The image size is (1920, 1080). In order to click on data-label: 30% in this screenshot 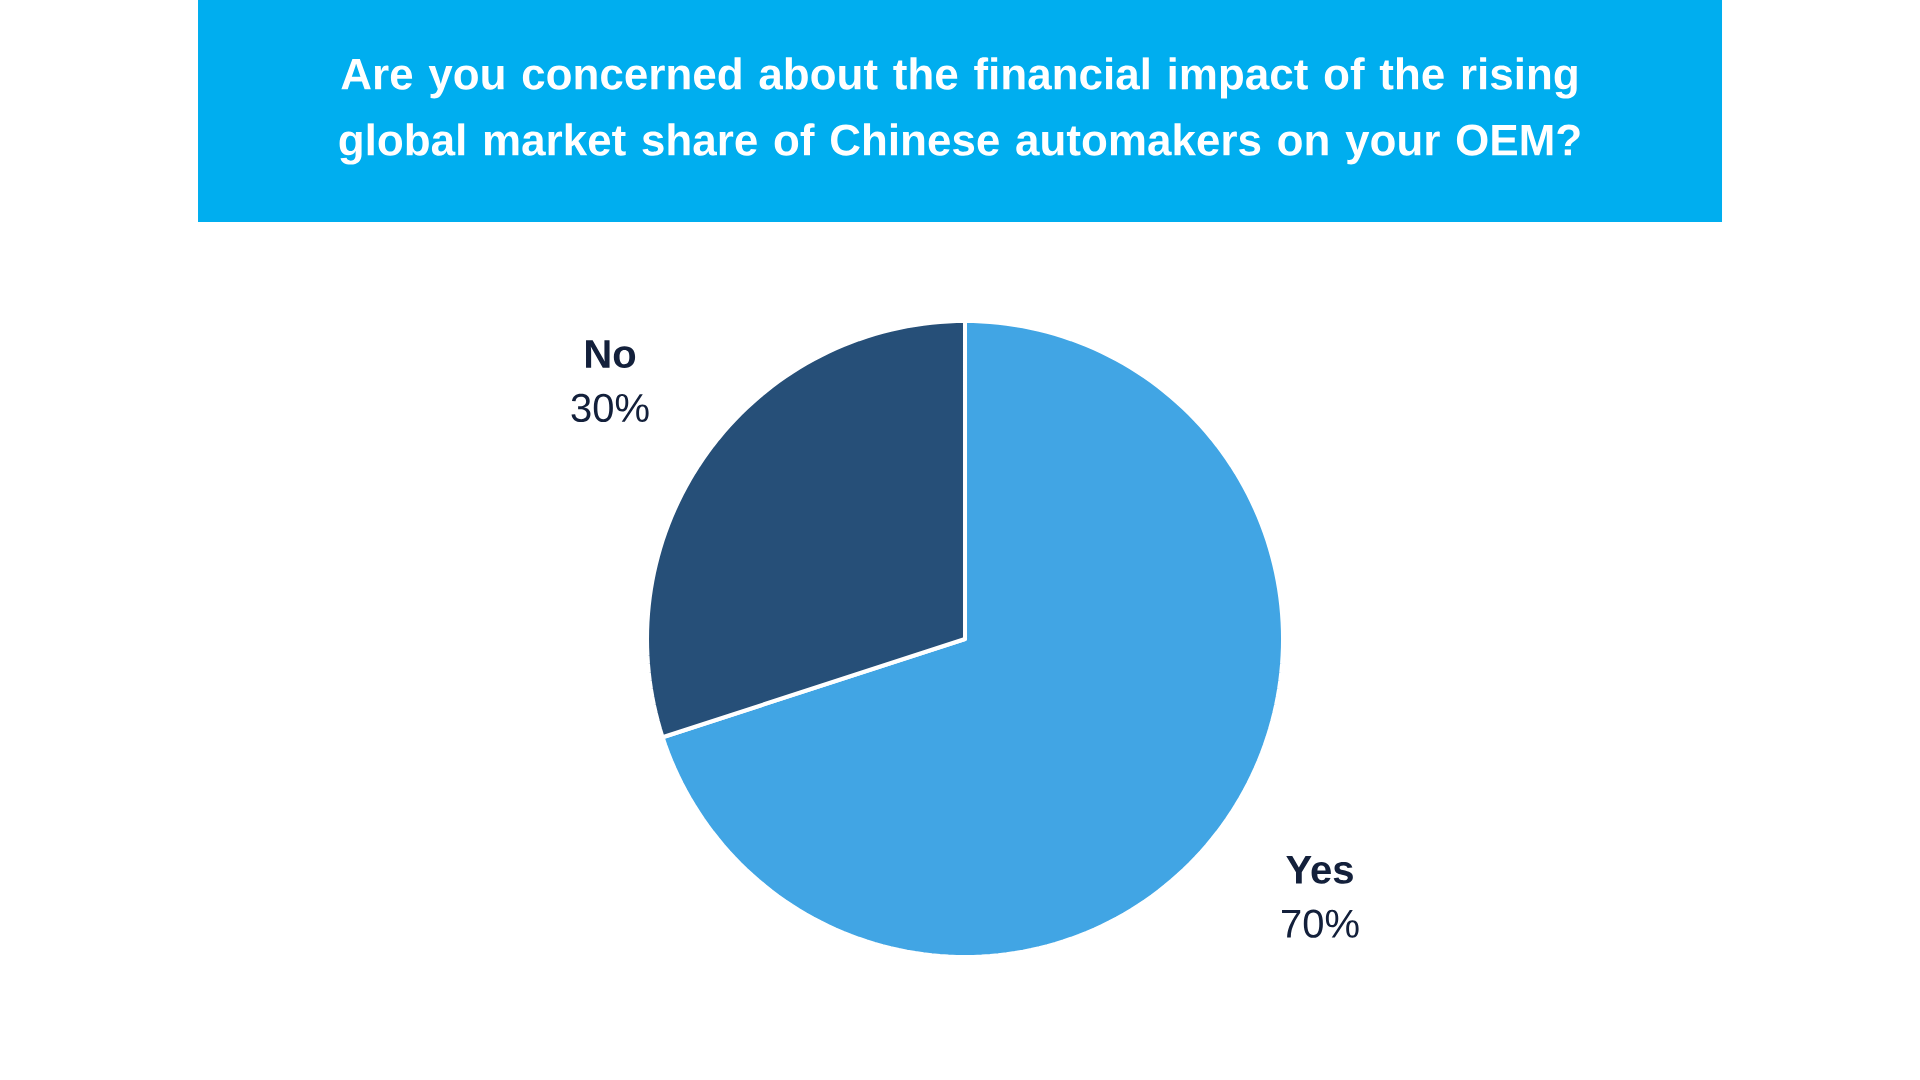, I will do `click(610, 408)`.